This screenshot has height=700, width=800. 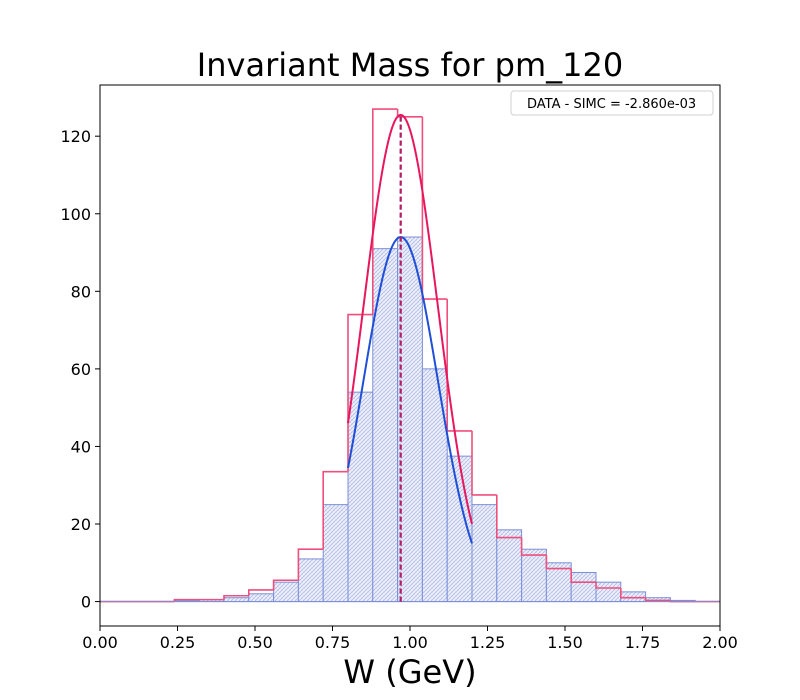 What do you see at coordinates (75, 136) in the screenshot?
I see `y-tick-label: 120` at bounding box center [75, 136].